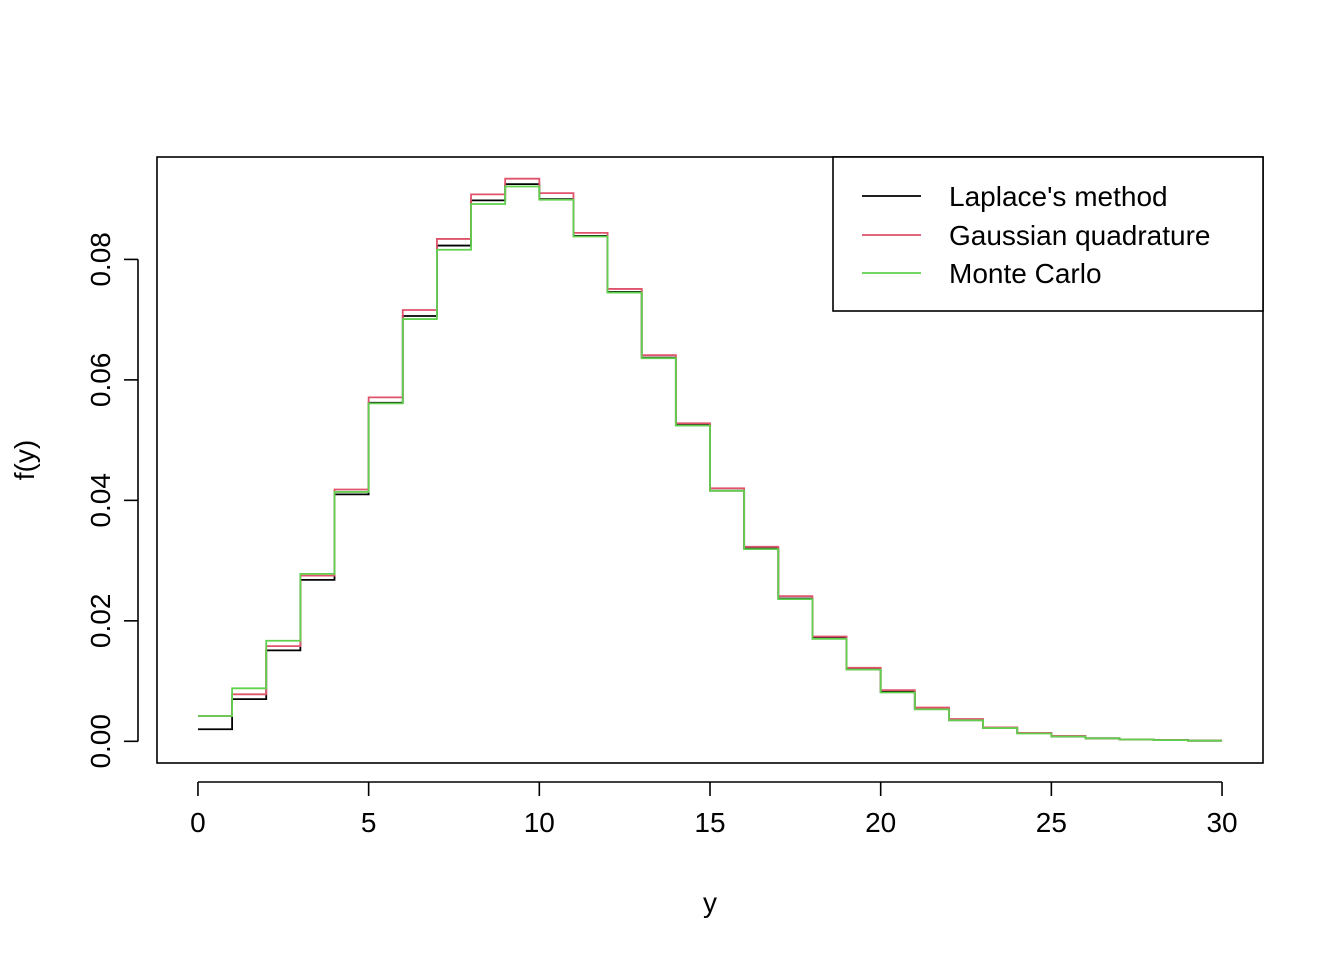 The width and height of the screenshot is (1344, 960). I want to click on x-tick-label: 25, so click(1051, 822).